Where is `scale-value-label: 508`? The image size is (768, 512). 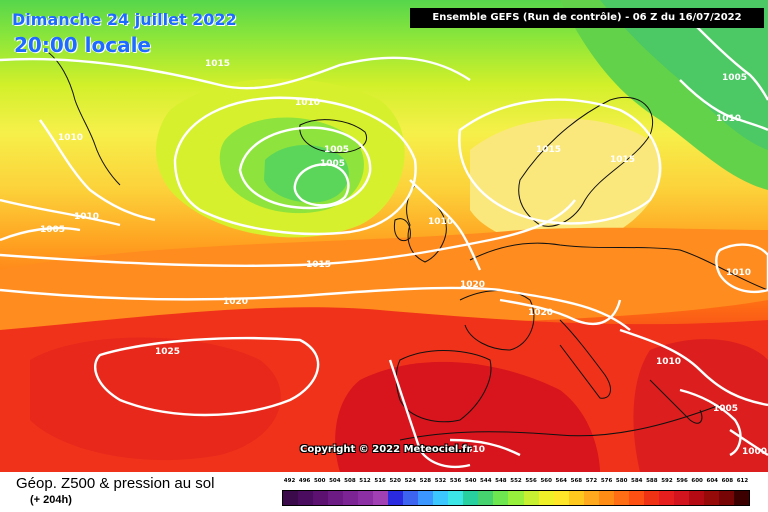
scale-value-label: 508 is located at coordinates (350, 481).